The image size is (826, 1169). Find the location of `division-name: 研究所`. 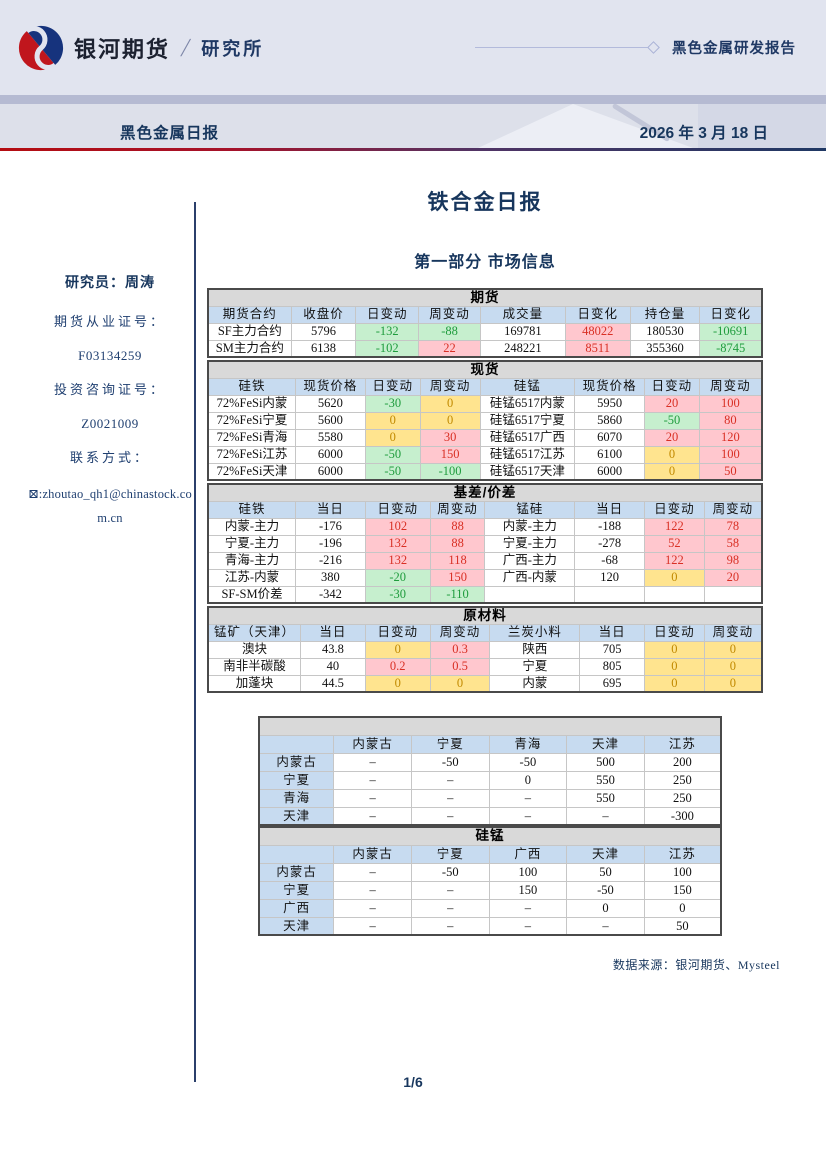

division-name: 研究所 is located at coordinates (233, 48).